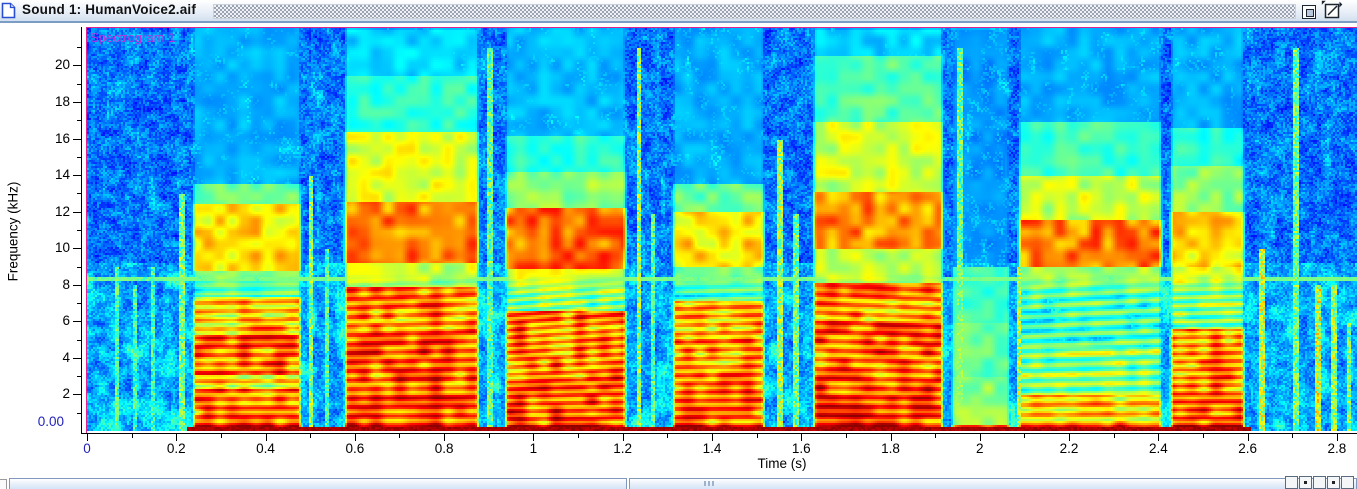 The image size is (1357, 489). What do you see at coordinates (623, 448) in the screenshot?
I see `x-tick-label: 1.2` at bounding box center [623, 448].